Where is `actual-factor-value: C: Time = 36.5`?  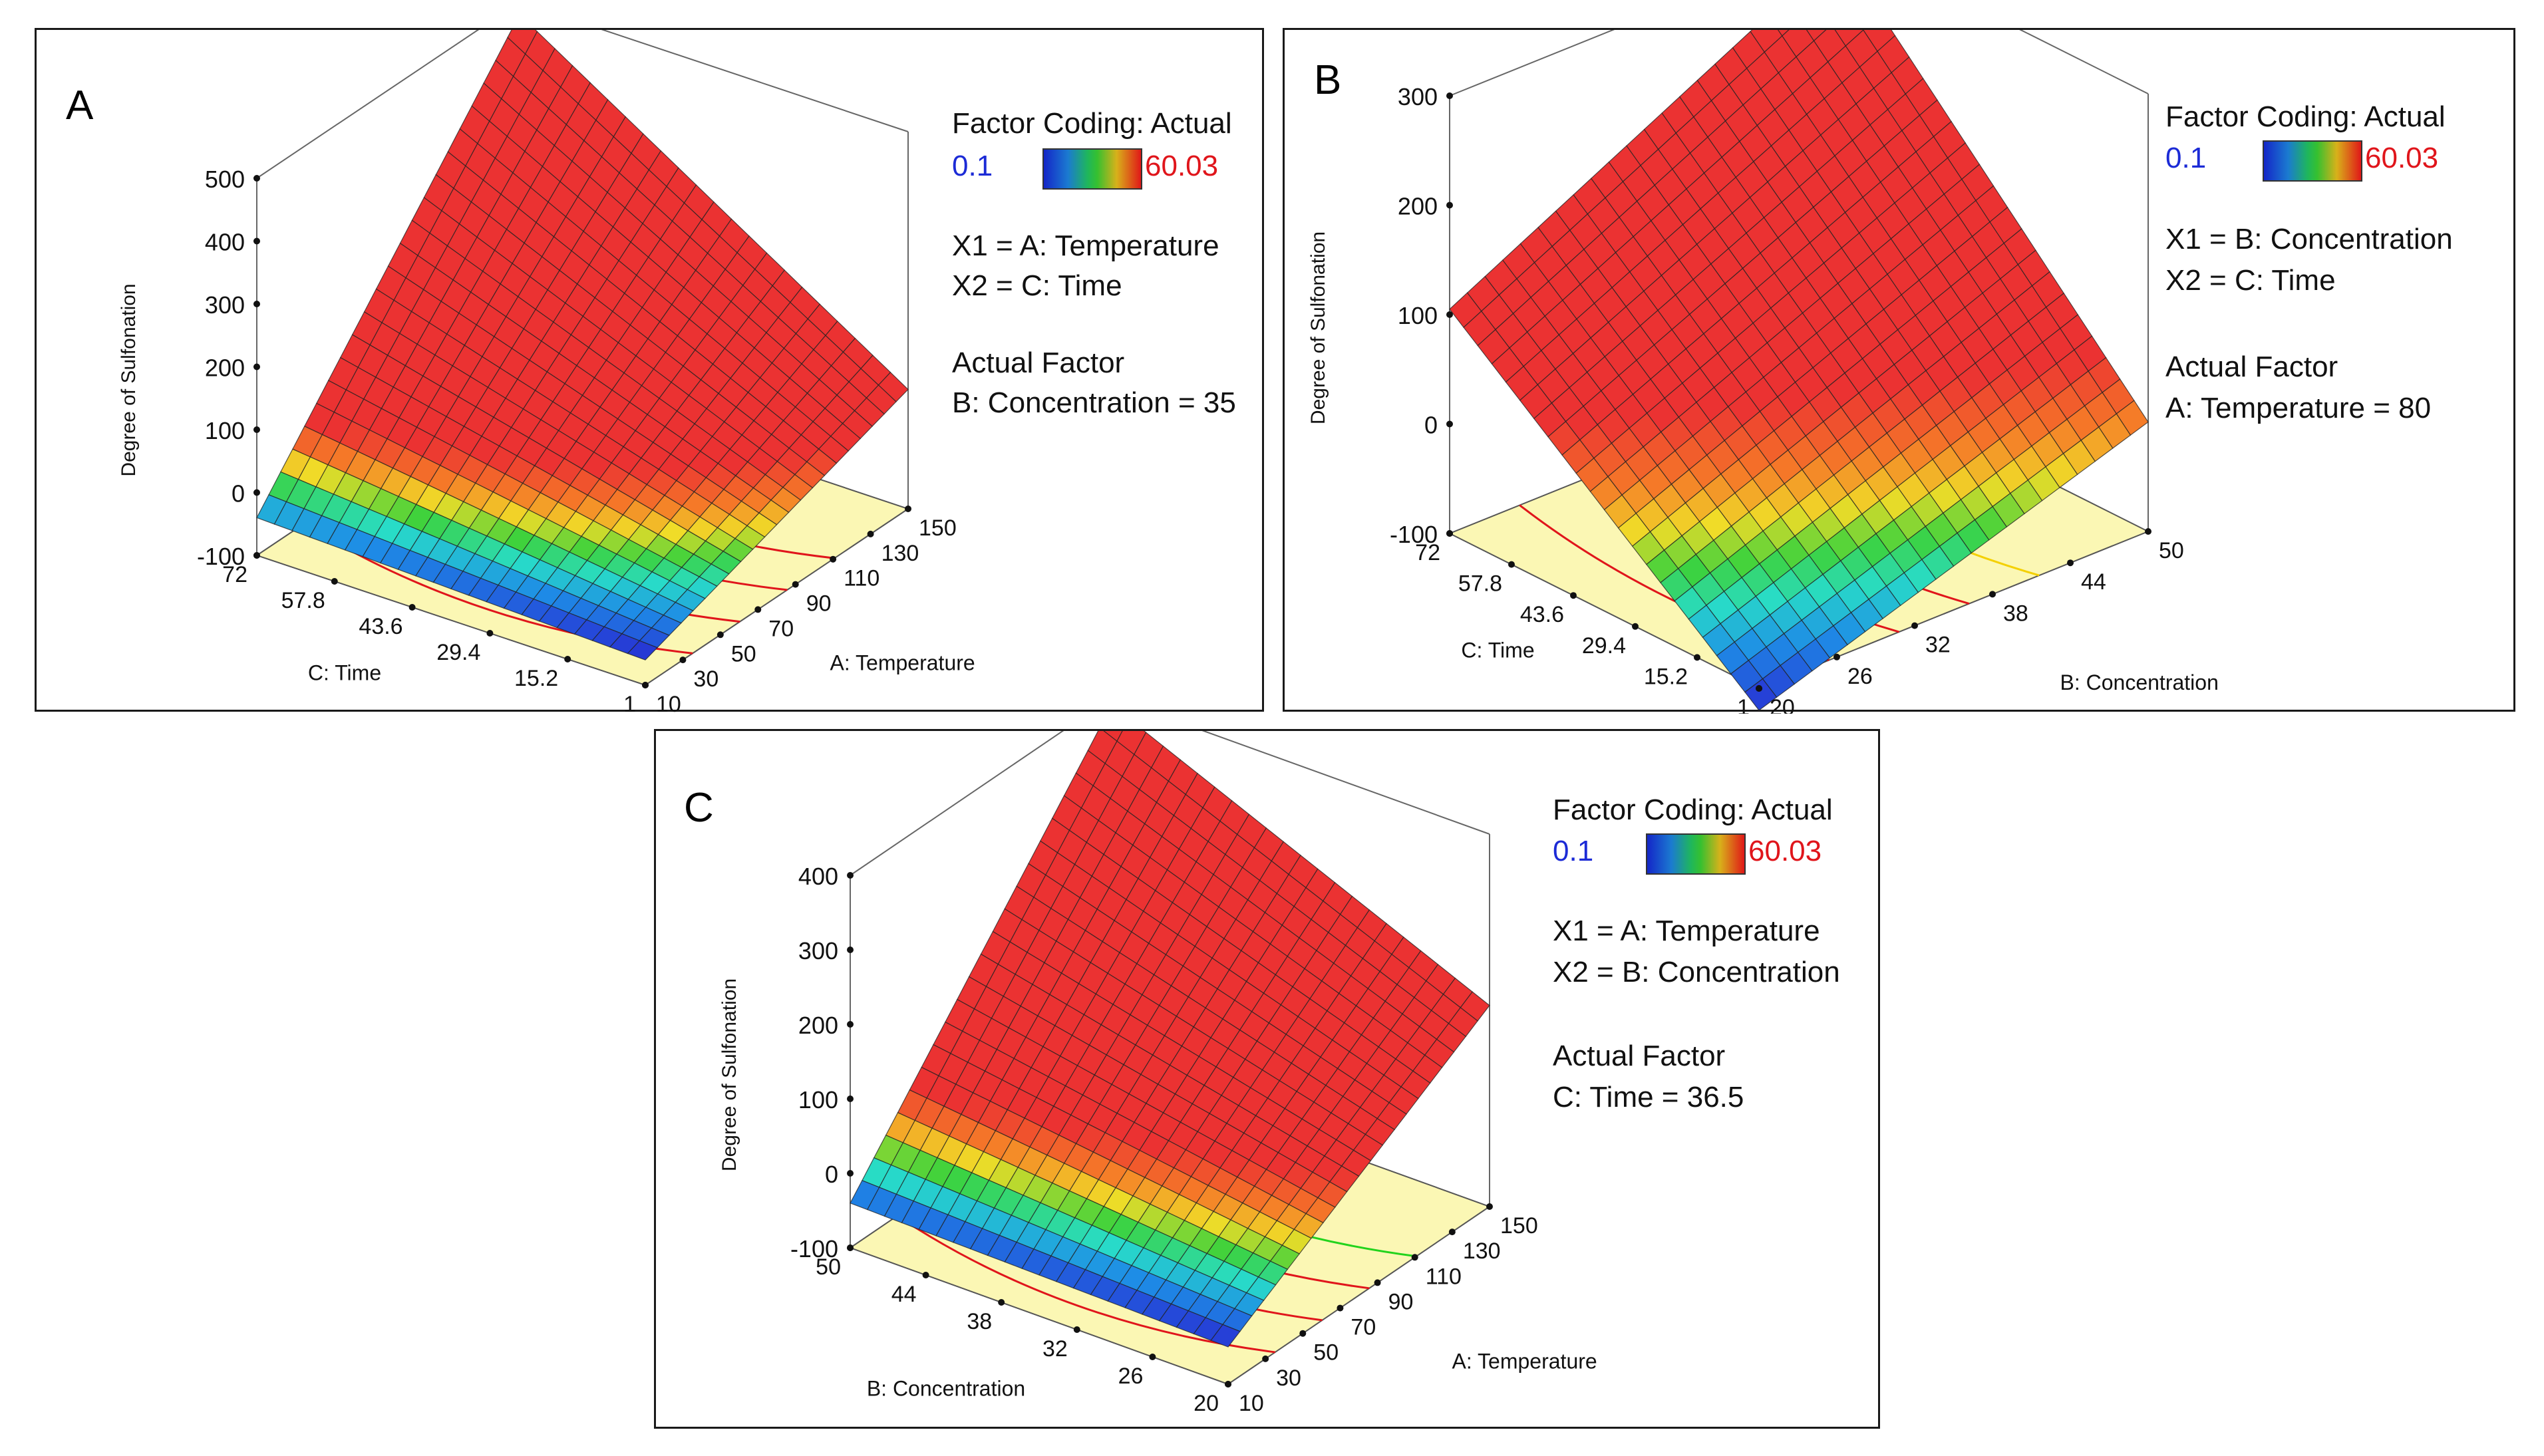
actual-factor-value: C: Time = 36.5 is located at coordinates (1648, 1097).